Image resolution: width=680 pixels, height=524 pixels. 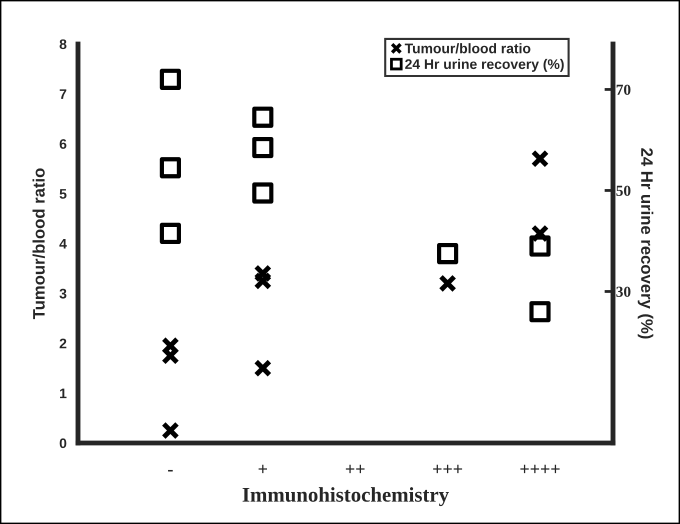 What do you see at coordinates (623, 191) in the screenshot?
I see `y2-tick-label: 50` at bounding box center [623, 191].